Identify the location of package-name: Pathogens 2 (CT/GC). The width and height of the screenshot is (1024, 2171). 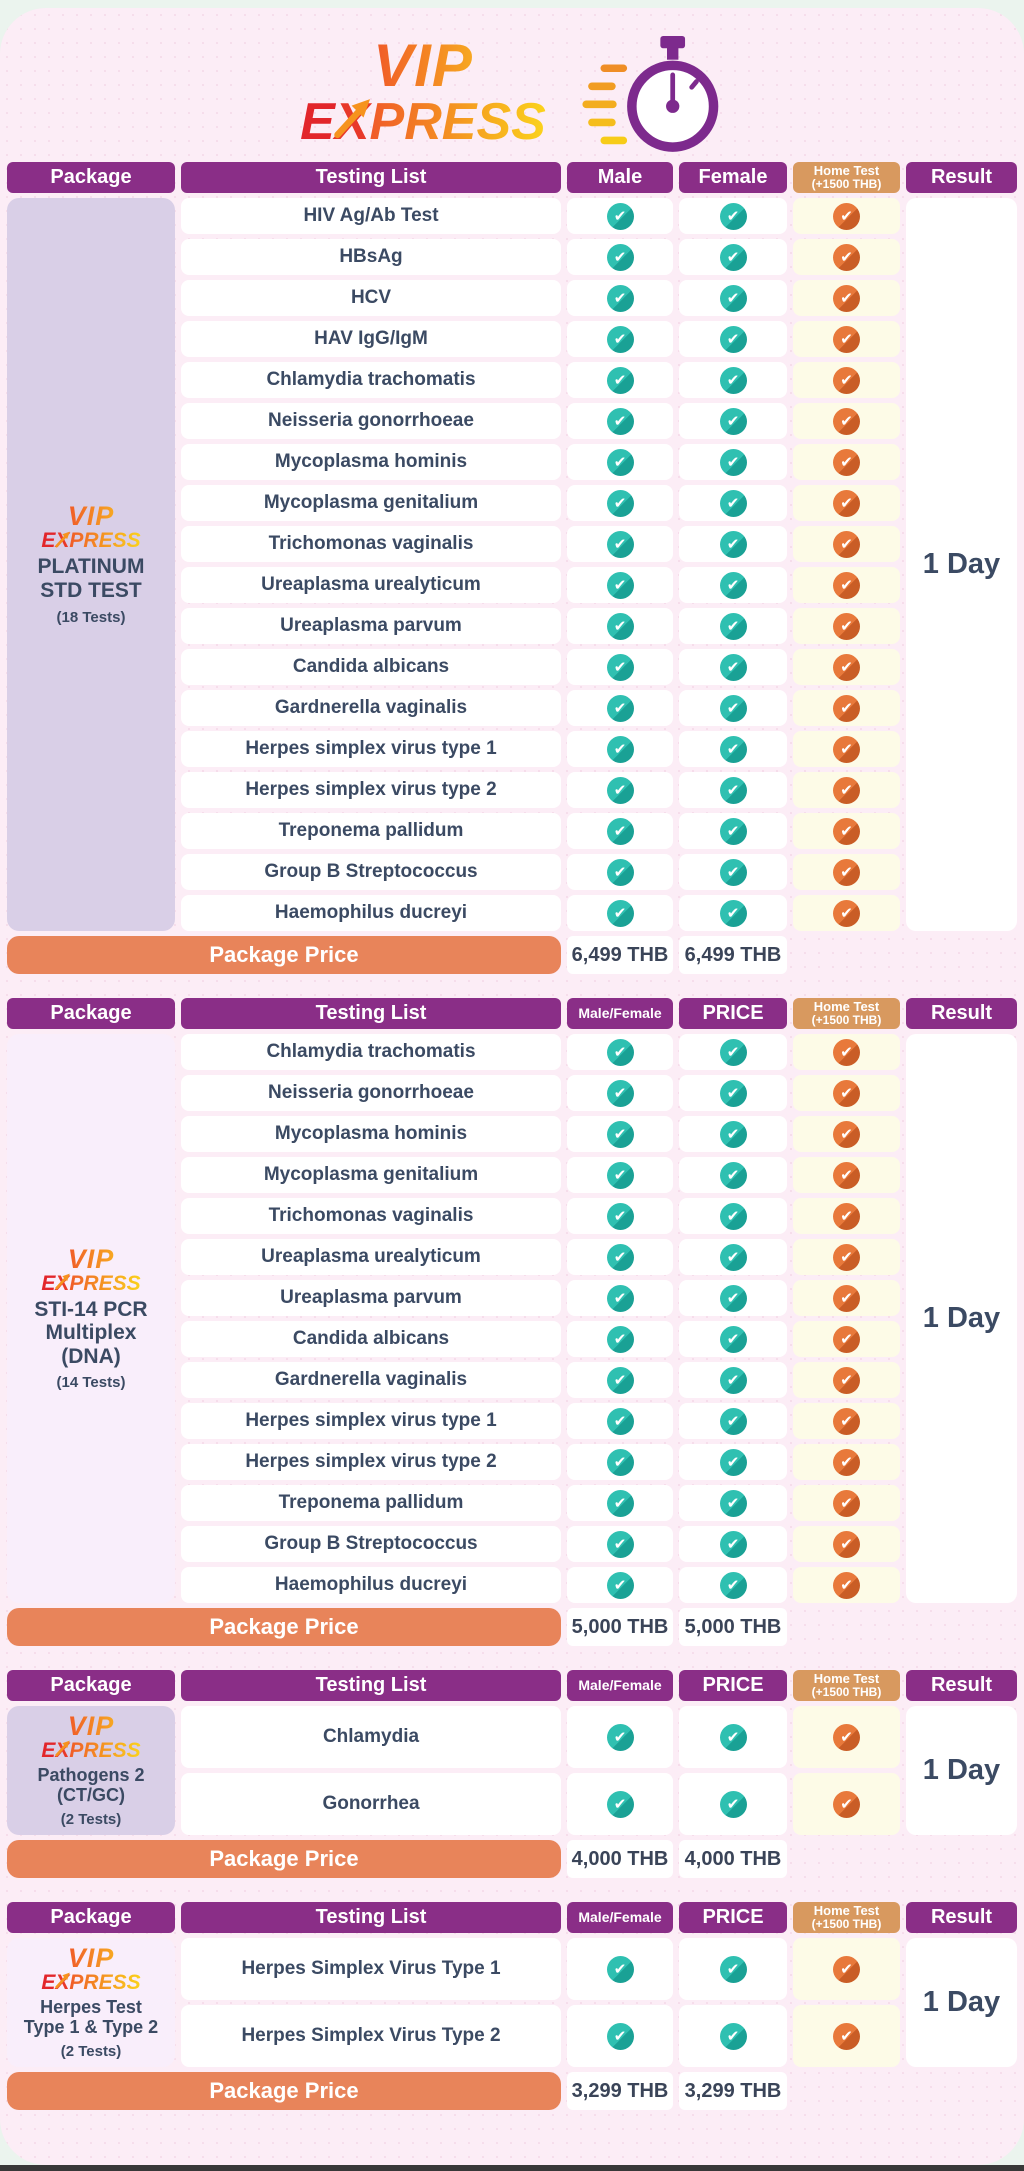
(90, 1785).